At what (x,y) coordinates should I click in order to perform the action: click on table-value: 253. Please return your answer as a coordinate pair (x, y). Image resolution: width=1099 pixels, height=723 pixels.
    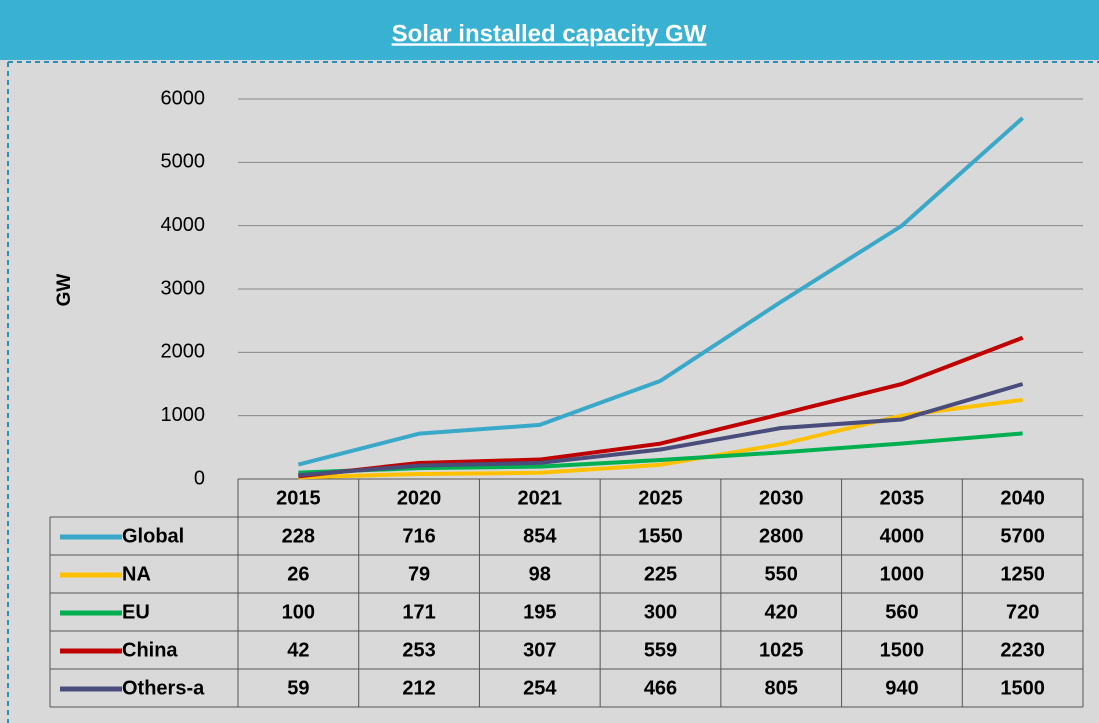
    Looking at the image, I should click on (418, 650).